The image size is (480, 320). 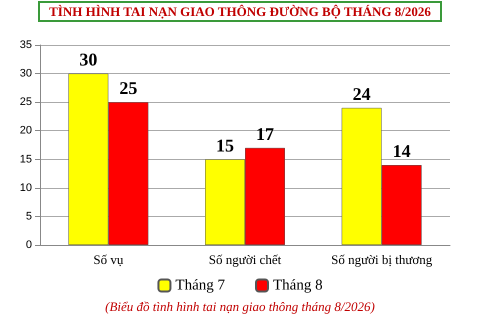 What do you see at coordinates (382, 259) in the screenshot?
I see `x-tick-label: Số người bị thương` at bounding box center [382, 259].